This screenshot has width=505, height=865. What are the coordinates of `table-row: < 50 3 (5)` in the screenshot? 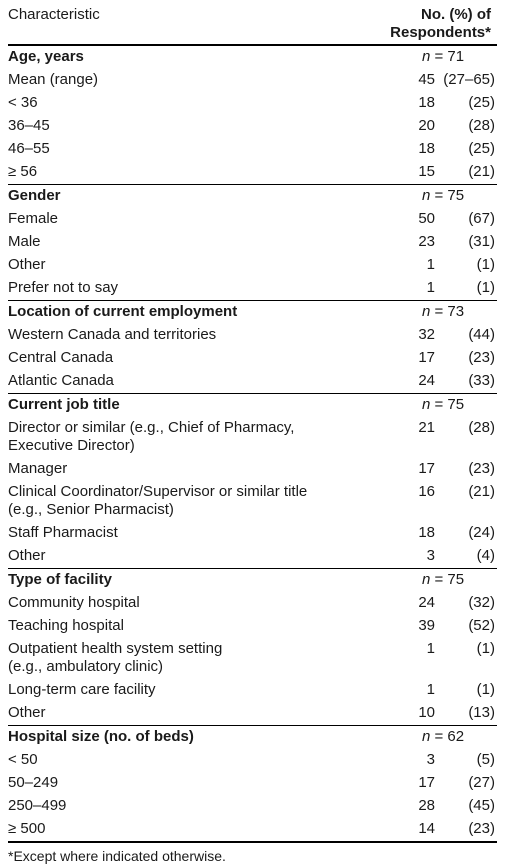 It's located at (252, 760).